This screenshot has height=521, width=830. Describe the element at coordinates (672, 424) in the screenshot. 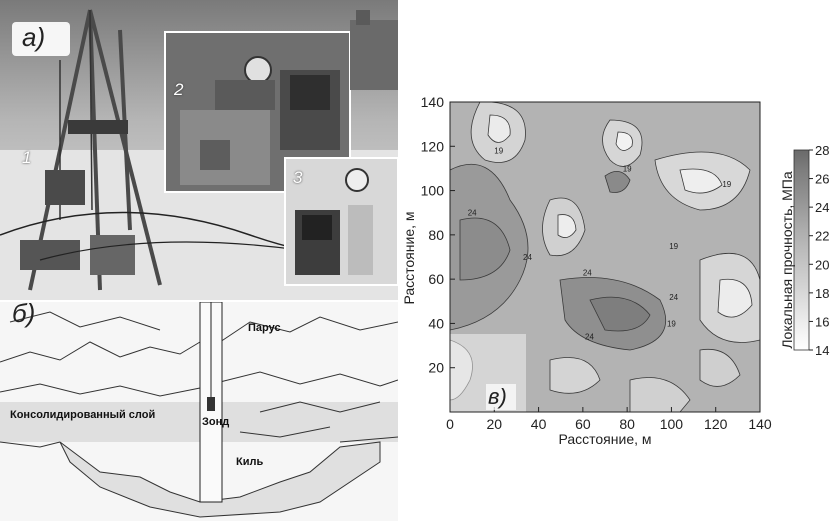

I see `x-tick-label: 100` at that location.